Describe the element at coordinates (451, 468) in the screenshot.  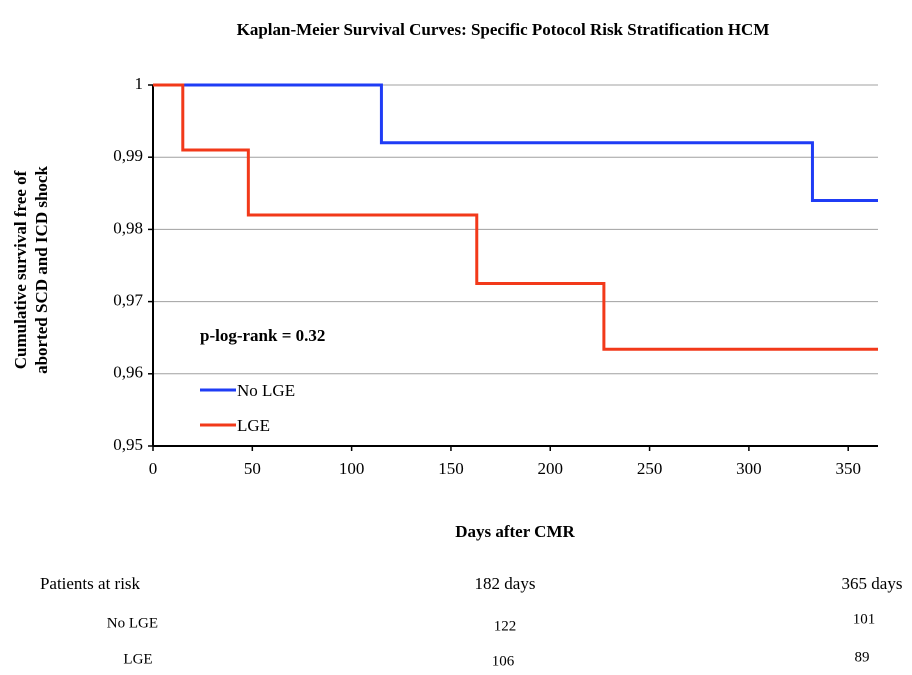
I see `x-tick-label: 150` at that location.